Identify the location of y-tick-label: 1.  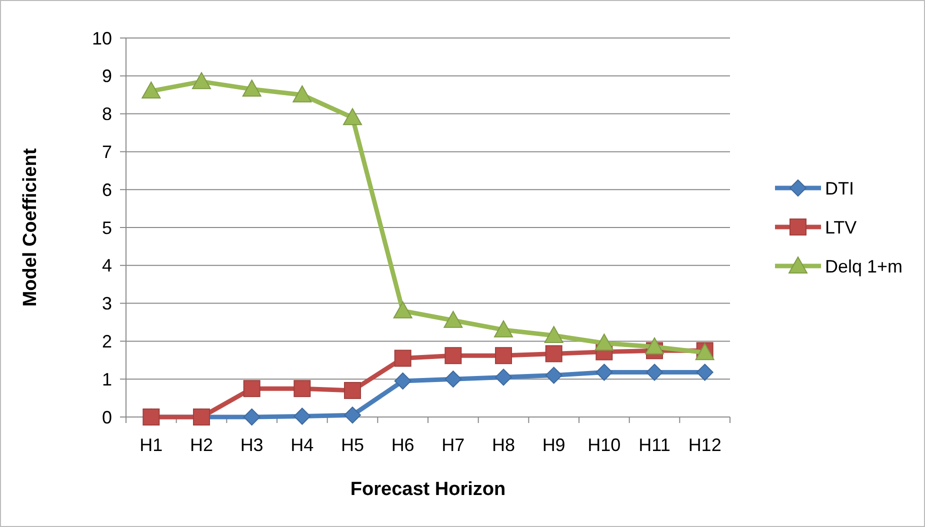
(107, 379).